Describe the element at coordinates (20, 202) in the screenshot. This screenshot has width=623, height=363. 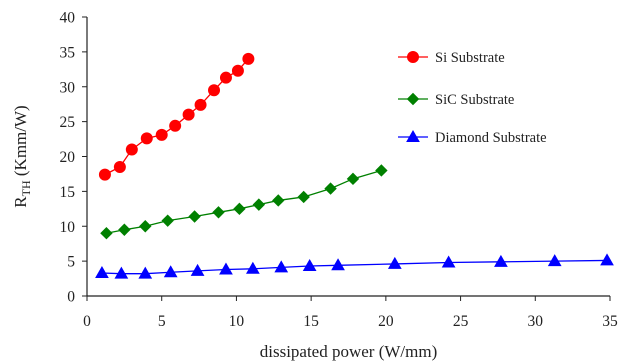
I see `y-axis-label-main: R` at that location.